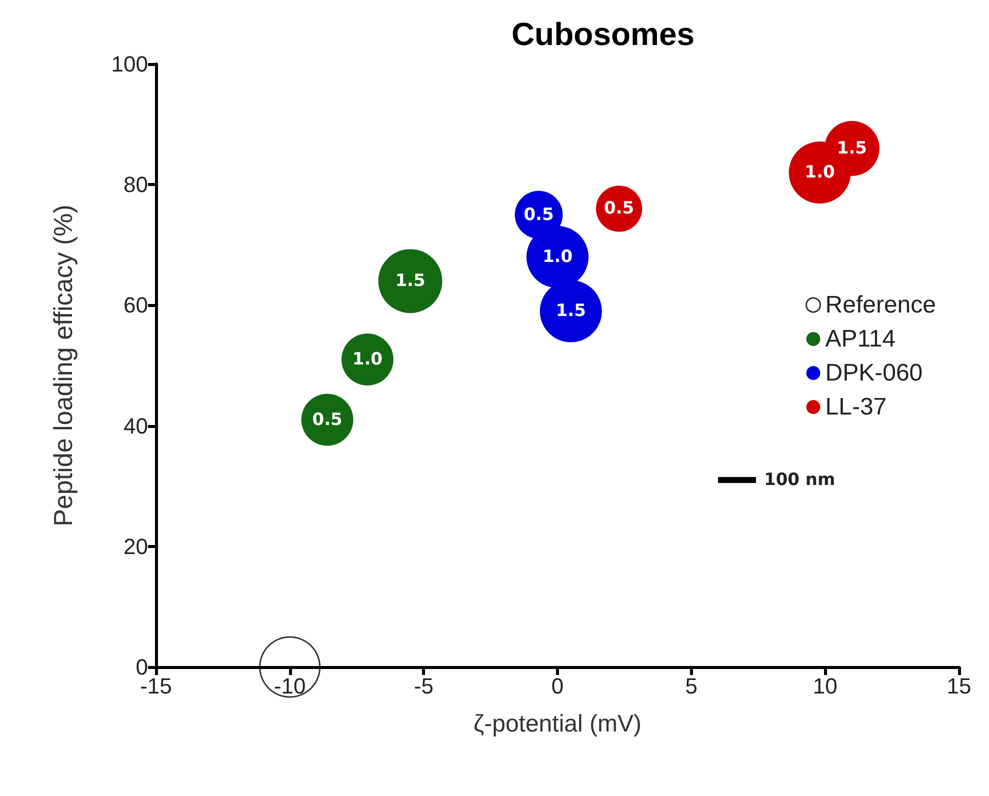  What do you see at coordinates (880, 305) in the screenshot?
I see `legend-label: Reference` at bounding box center [880, 305].